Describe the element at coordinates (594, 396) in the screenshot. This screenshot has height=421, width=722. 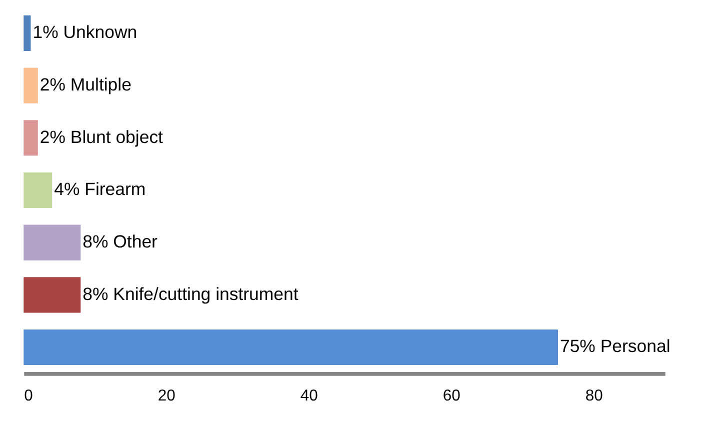
I see `x-tick-label: 80` at that location.